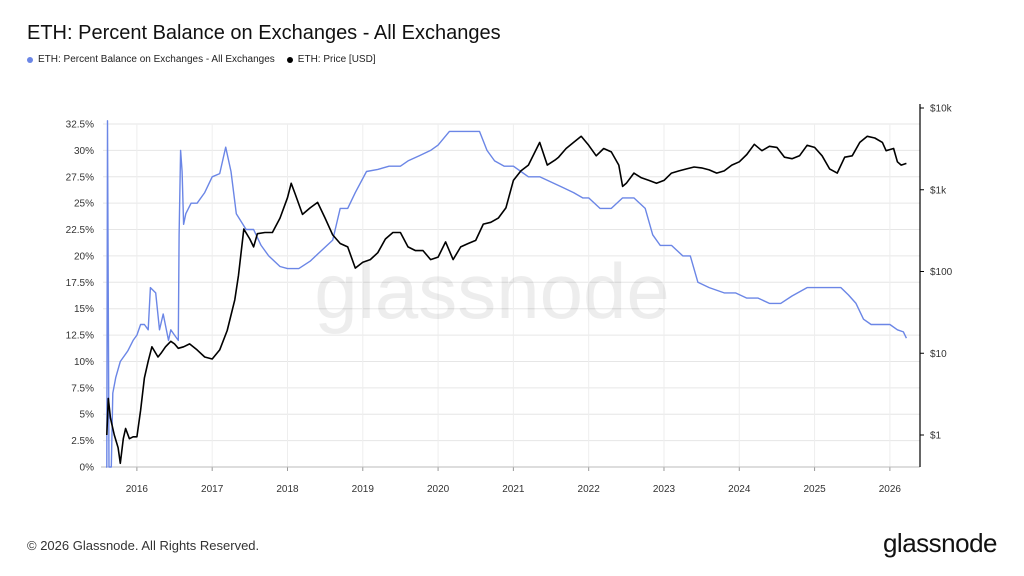 Image resolution: width=1024 pixels, height=576 pixels. Describe the element at coordinates (143, 545) in the screenshot. I see `copyright-text: © 2026 Glassnode. All Rights Reserved.` at that location.